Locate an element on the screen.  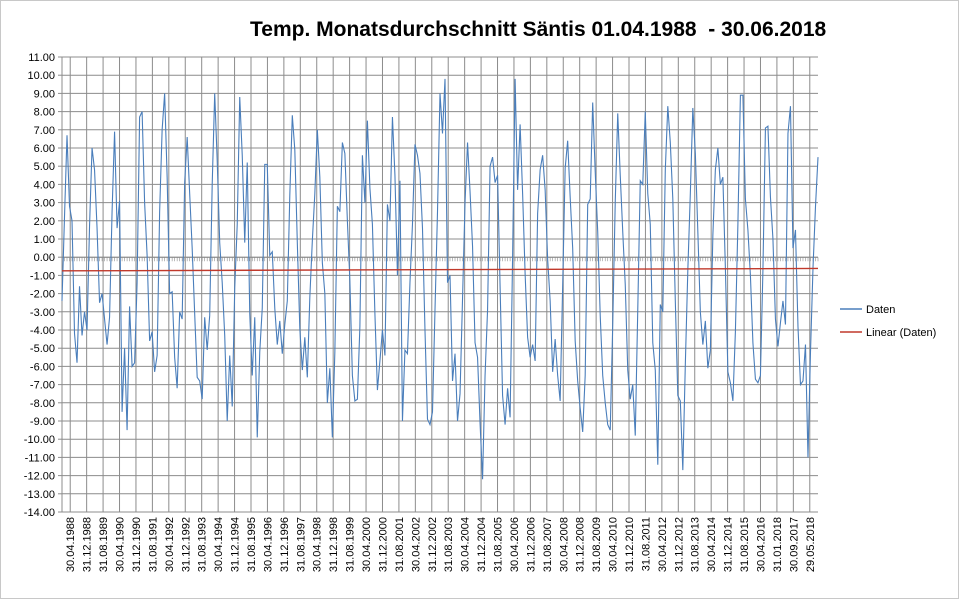
x-tick-label: 29.05.2018 is located at coordinates (811, 544).